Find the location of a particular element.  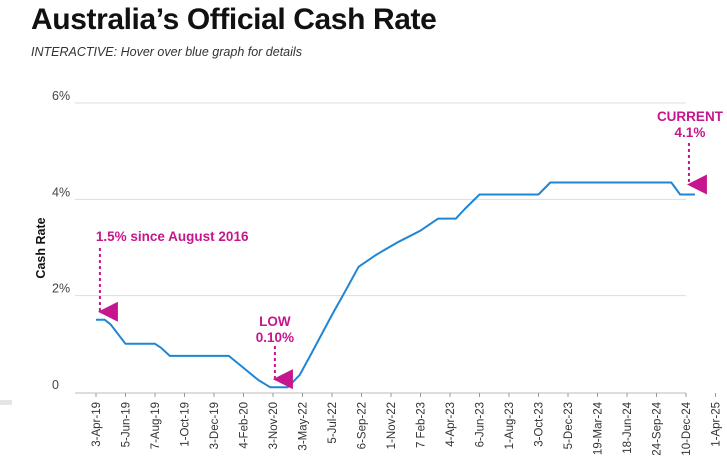

annotation-current-label: CURRENT is located at coordinates (690, 116).